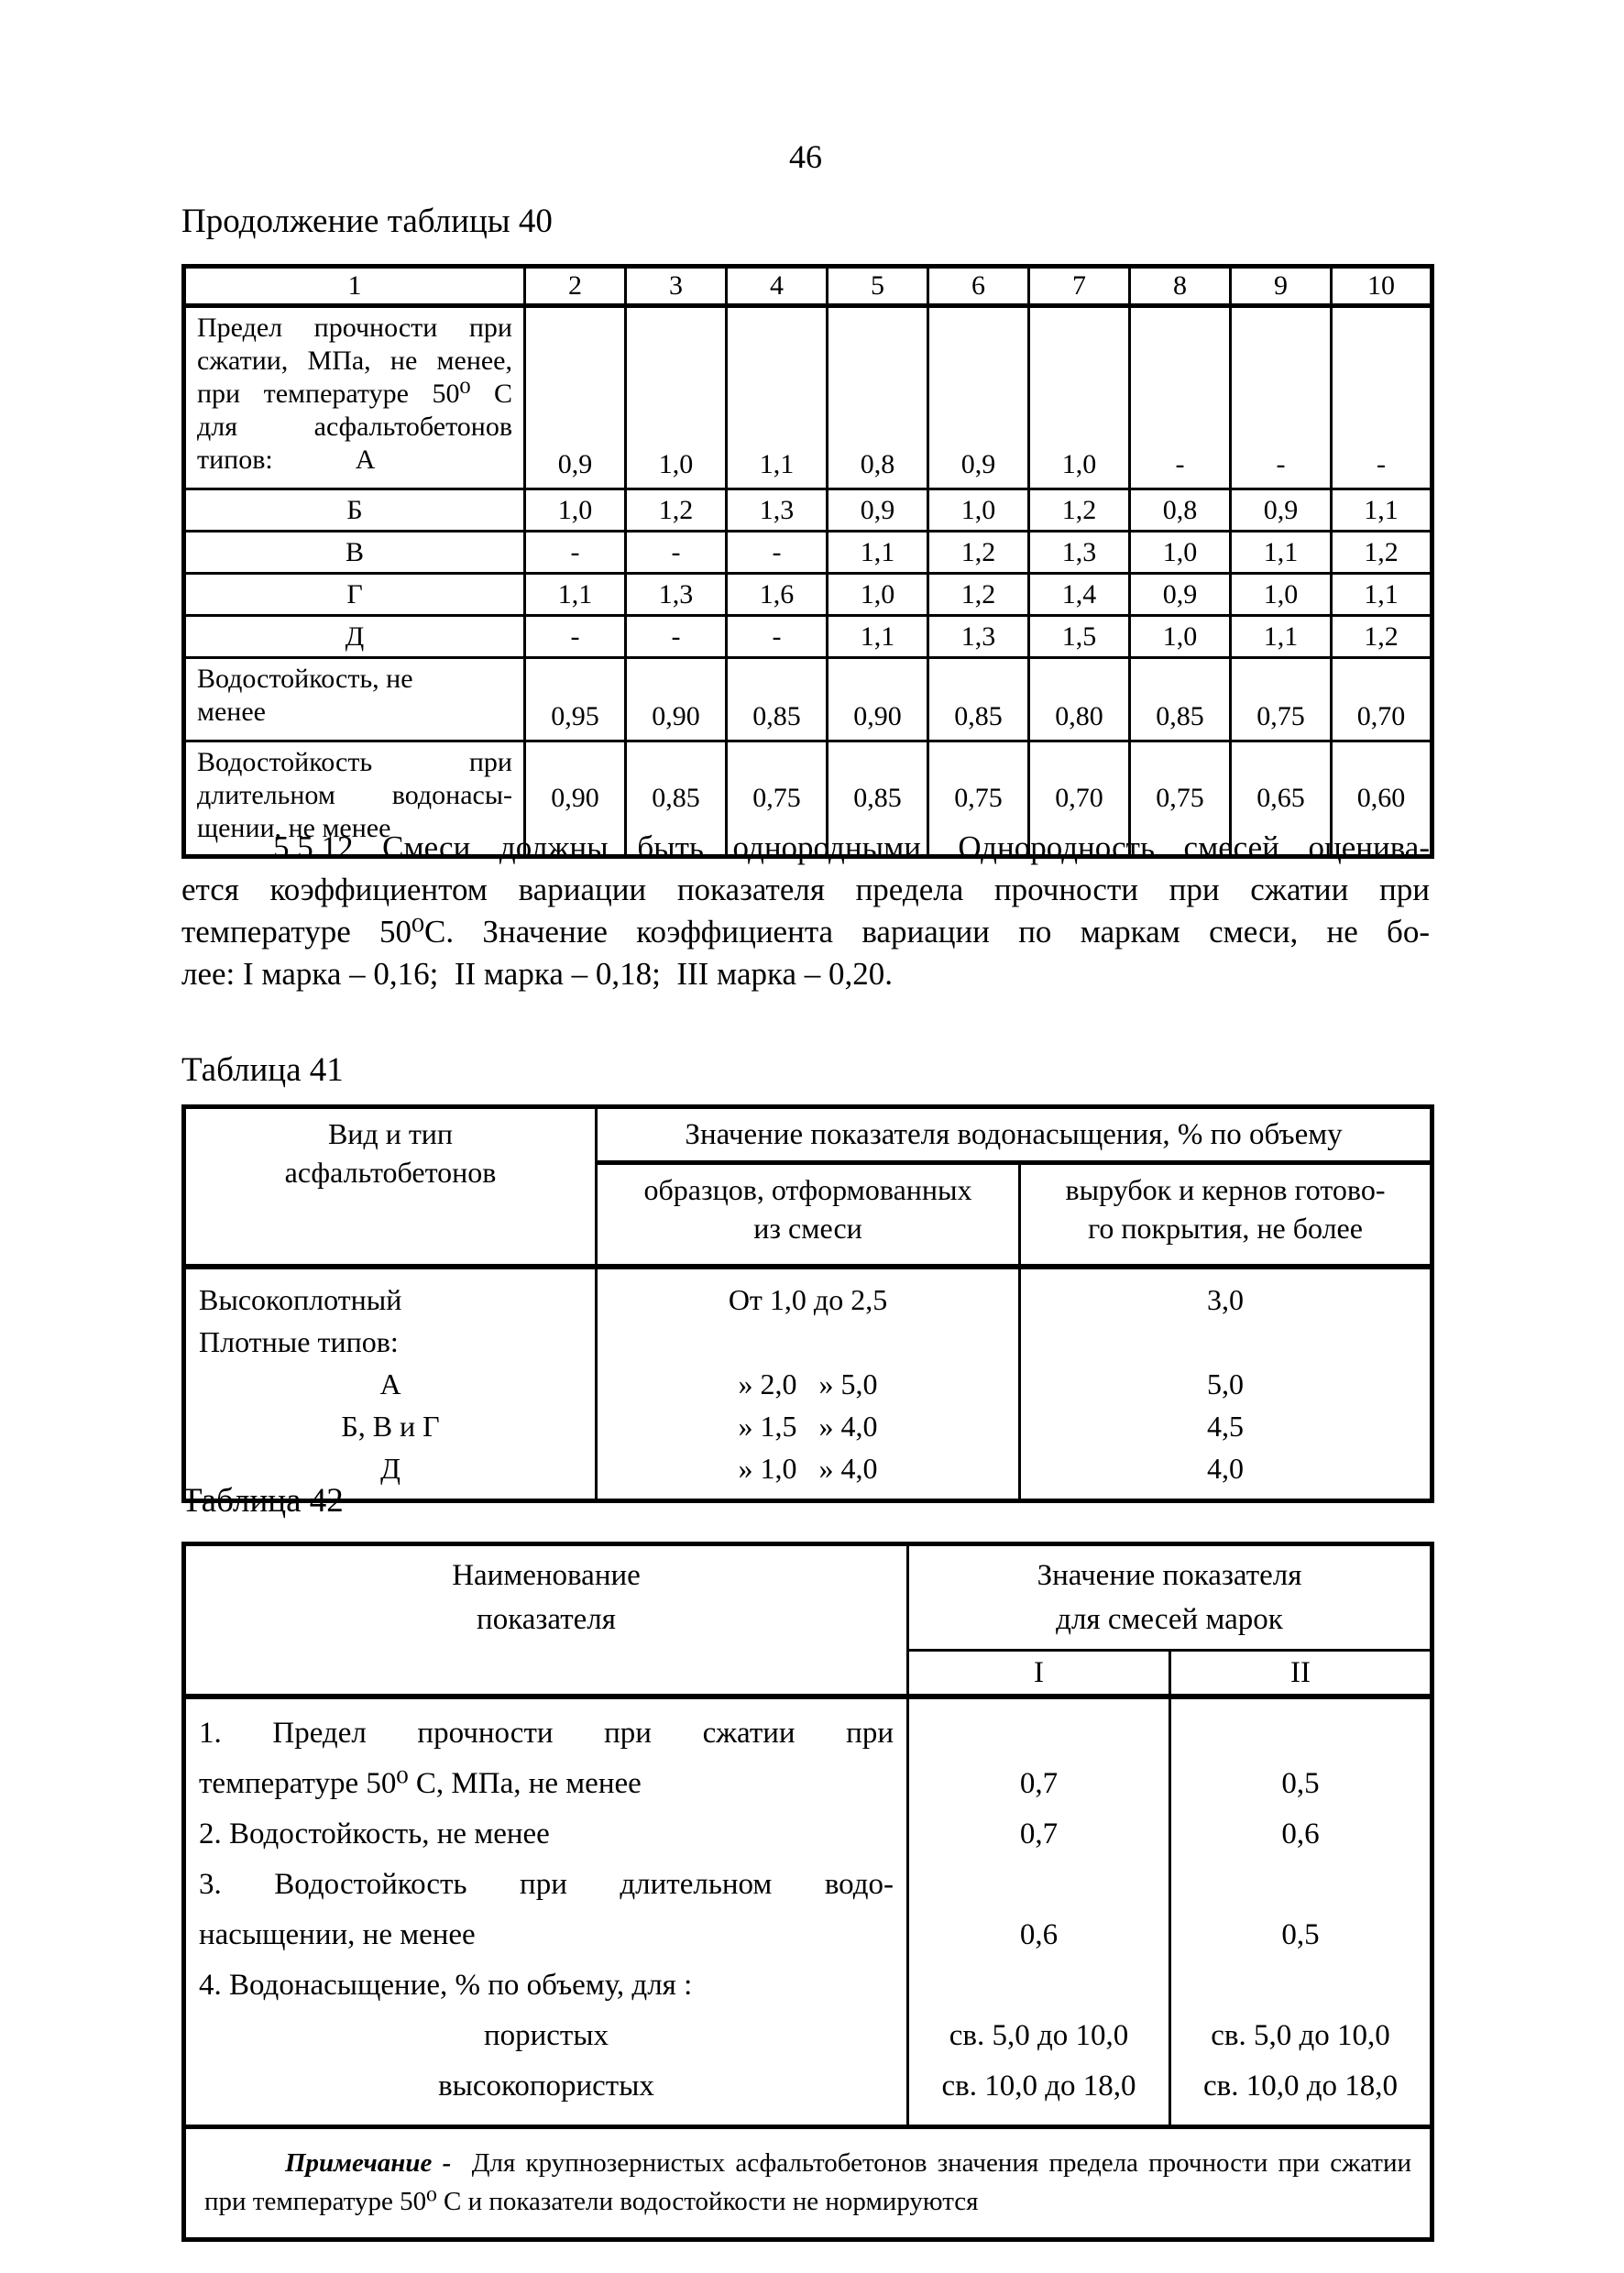  What do you see at coordinates (354, 394) in the screenshot?
I see `table-line: при температуре 50⁰ С` at bounding box center [354, 394].